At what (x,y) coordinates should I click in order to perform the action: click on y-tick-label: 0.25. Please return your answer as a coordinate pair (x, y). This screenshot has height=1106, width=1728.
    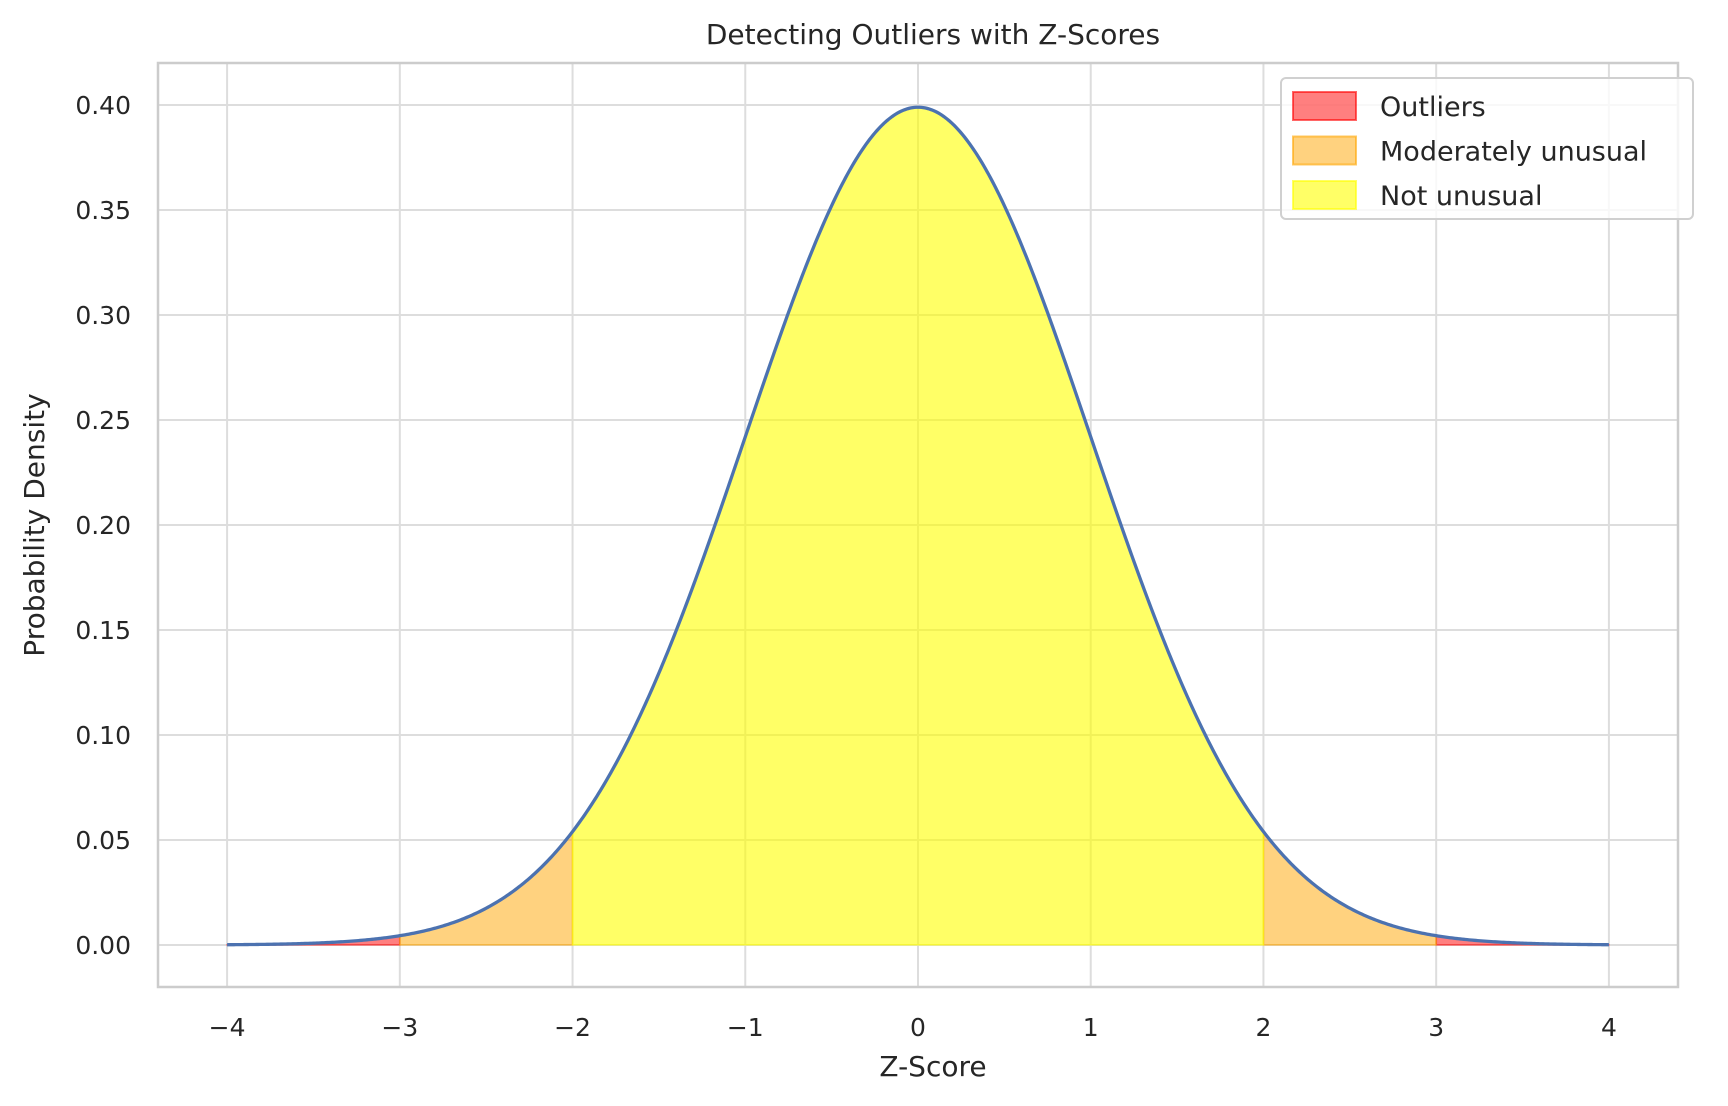
    Looking at the image, I should click on (103, 420).